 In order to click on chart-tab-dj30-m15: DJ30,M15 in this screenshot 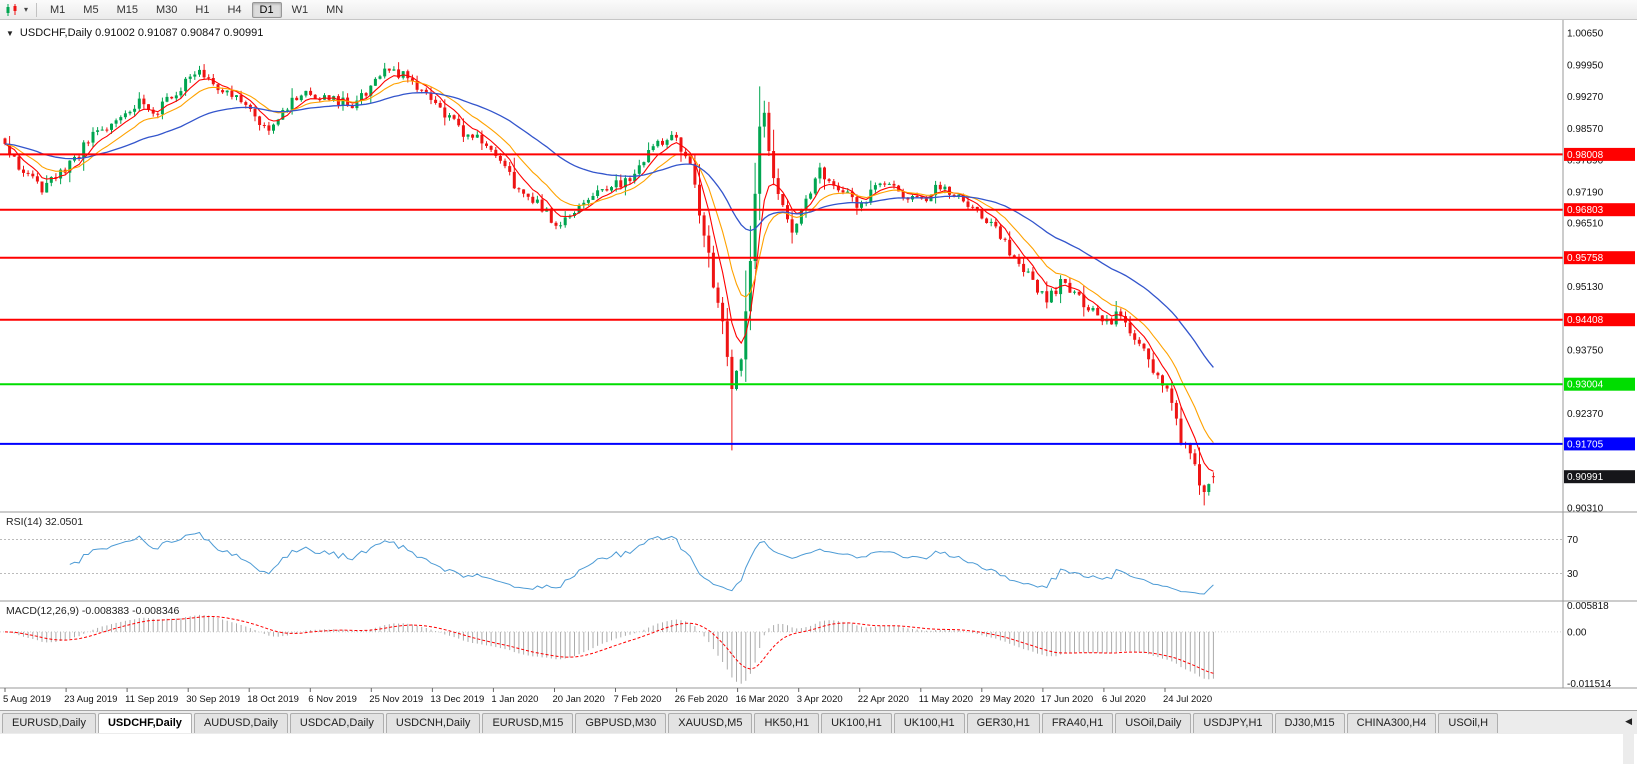, I will do `click(1309, 723)`.